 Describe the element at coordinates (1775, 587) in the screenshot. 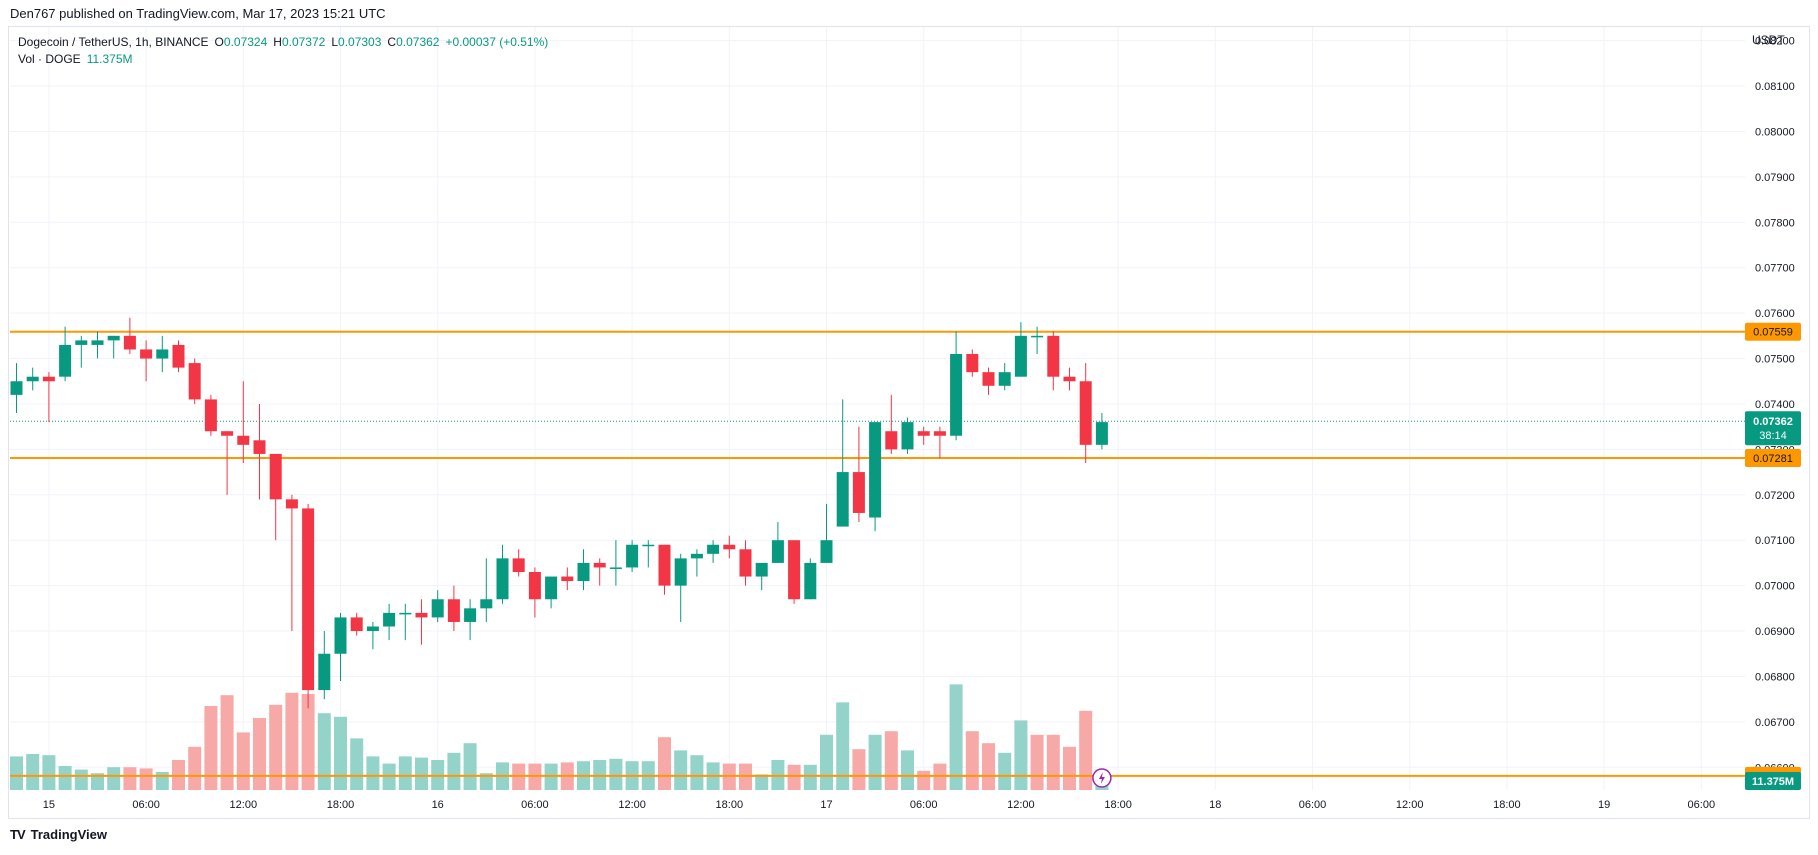

I see `price-tick-label: 0.07000` at that location.